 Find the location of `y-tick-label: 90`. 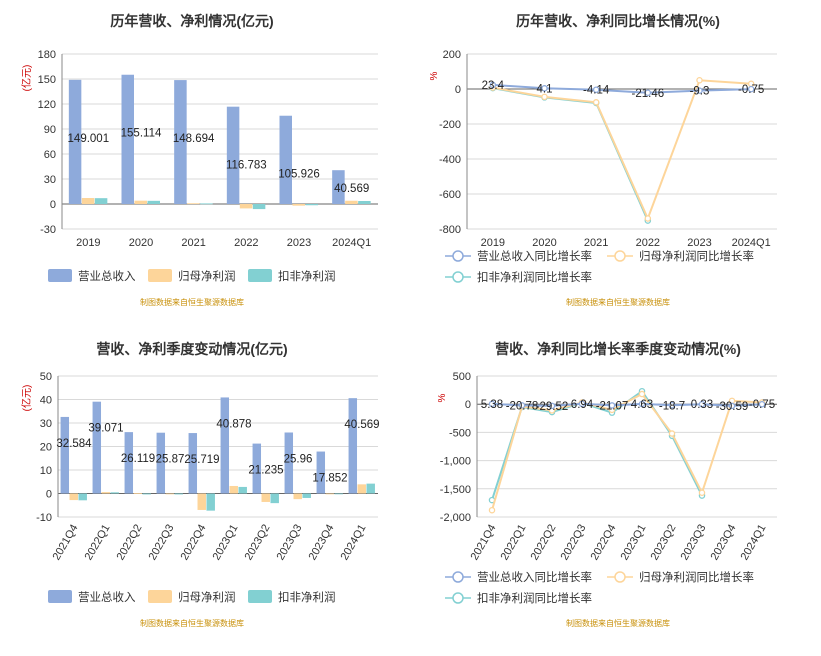

y-tick-label: 90 is located at coordinates (50, 130).